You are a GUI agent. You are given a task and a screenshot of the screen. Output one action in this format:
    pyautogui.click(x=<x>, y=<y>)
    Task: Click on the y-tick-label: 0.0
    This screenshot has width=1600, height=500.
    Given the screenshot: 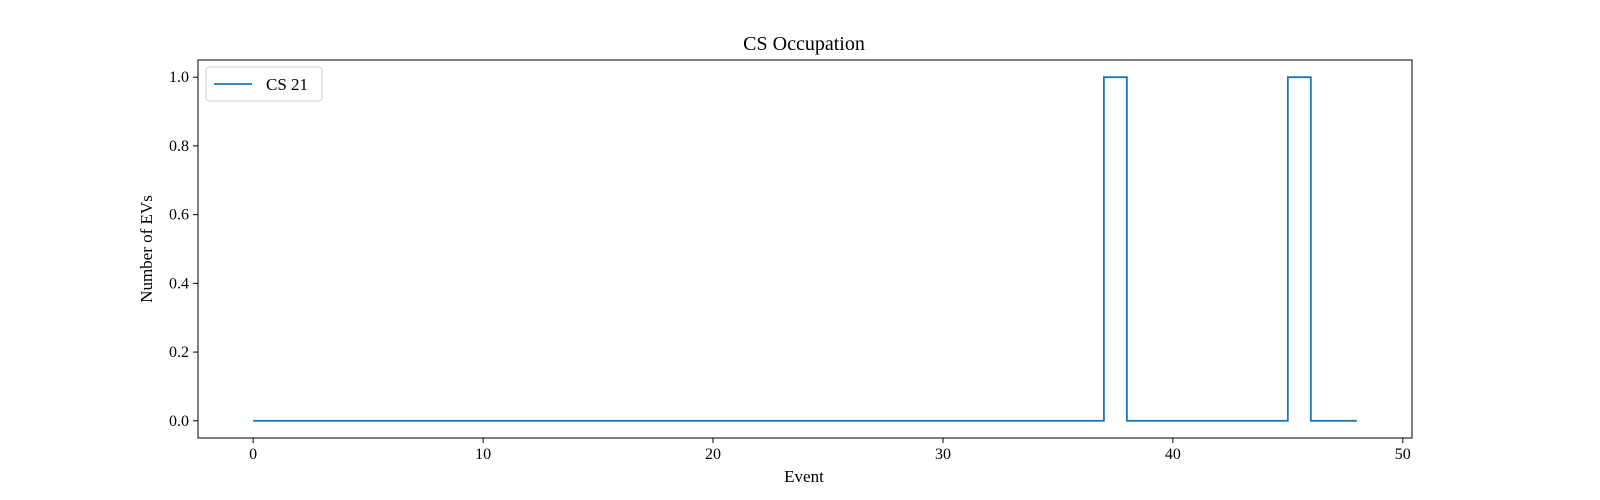 What is the action you would take?
    pyautogui.click(x=179, y=421)
    